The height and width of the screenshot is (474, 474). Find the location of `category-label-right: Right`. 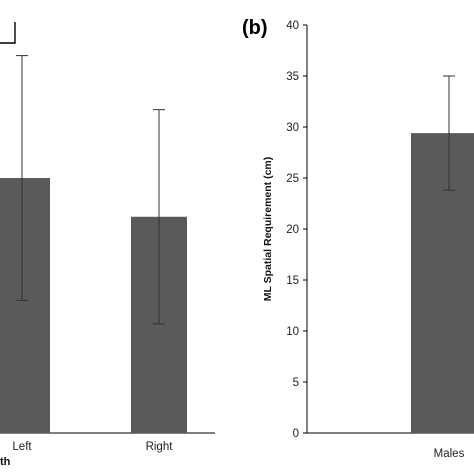

category-label-right: Right is located at coordinates (160, 447).